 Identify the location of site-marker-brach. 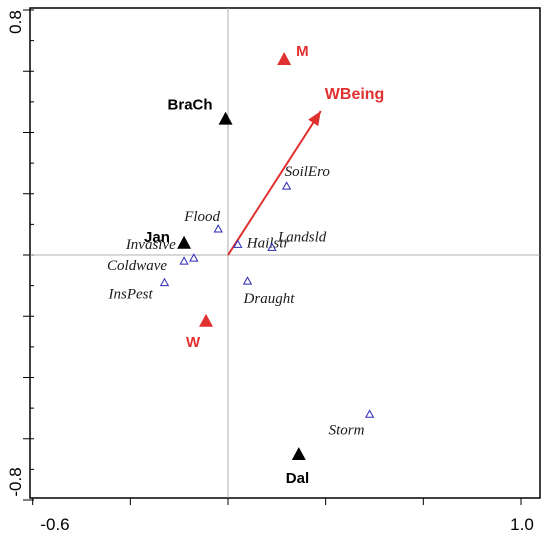
(225, 118).